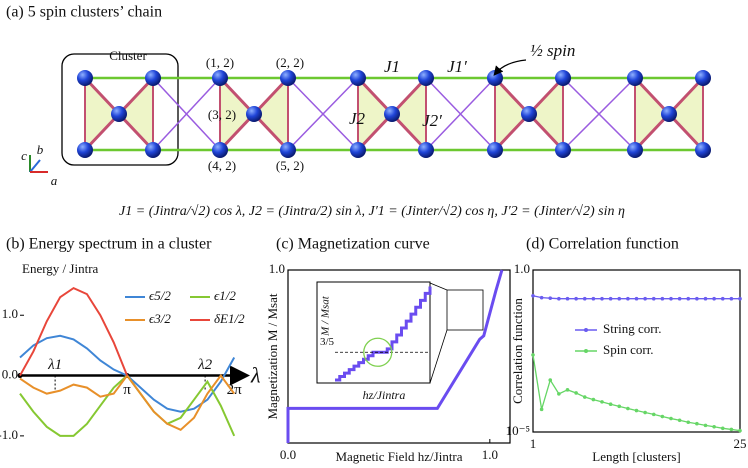 This screenshot has width=748, height=468. I want to click on y-axis-label: Energy / Jintra, so click(60, 268).